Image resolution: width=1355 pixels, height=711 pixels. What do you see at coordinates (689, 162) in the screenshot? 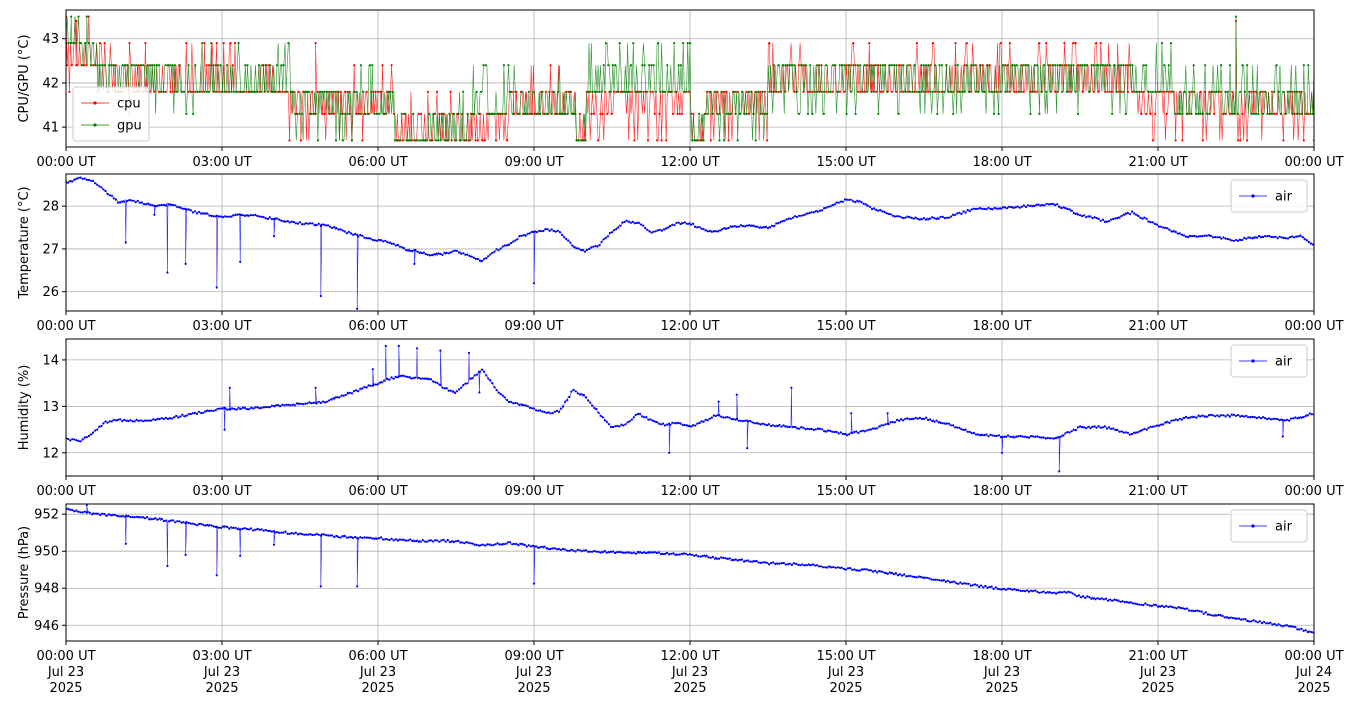
I see `x-tick-label-line: 12:00 UT` at bounding box center [689, 162].